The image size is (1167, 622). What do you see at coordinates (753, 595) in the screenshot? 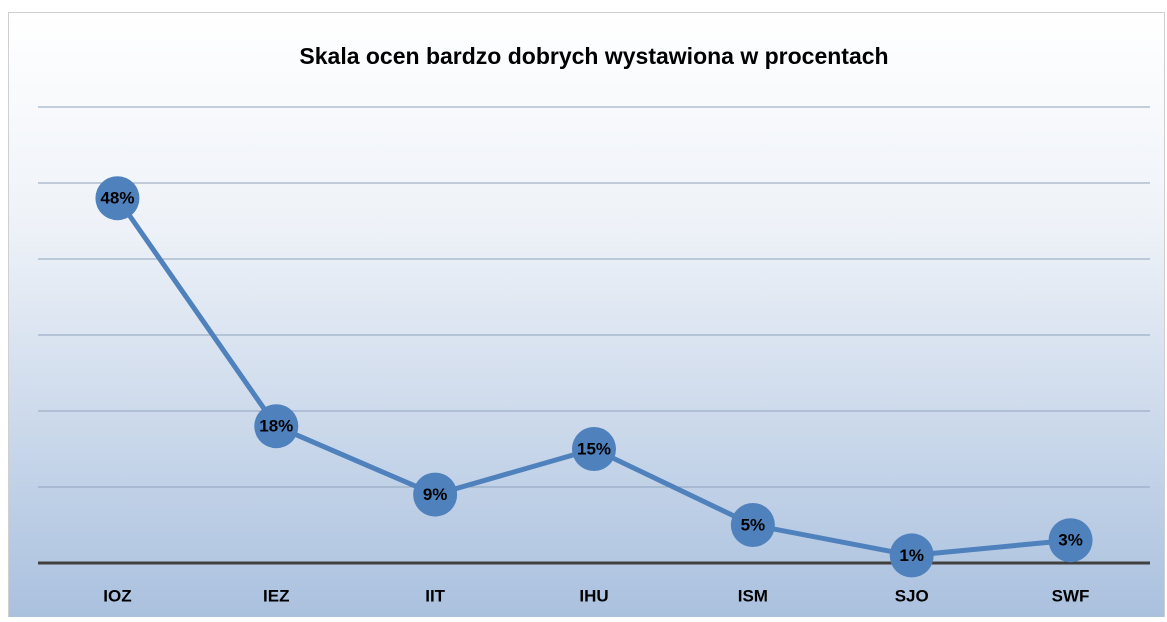
I see `x-tick-label: ISM` at bounding box center [753, 595].